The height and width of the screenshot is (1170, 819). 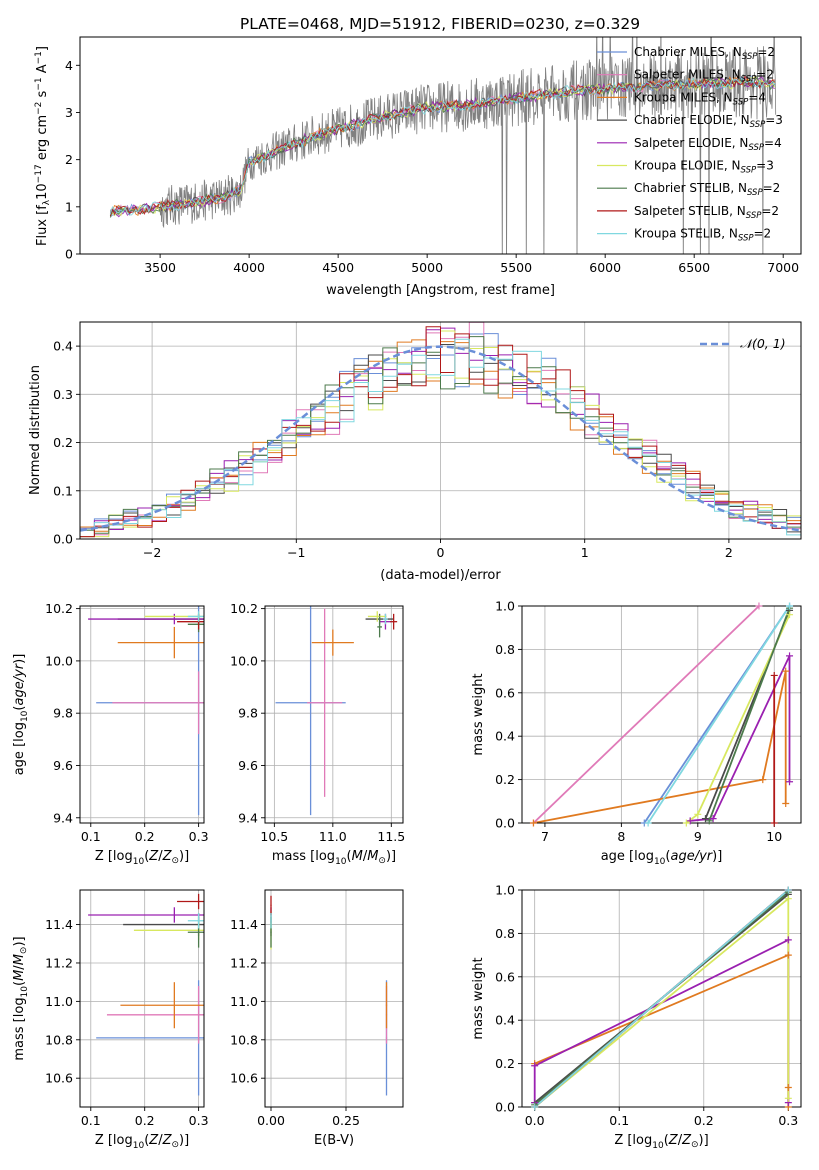 What do you see at coordinates (391, 836) in the screenshot?
I see `x-tick-label: 11.5` at bounding box center [391, 836].